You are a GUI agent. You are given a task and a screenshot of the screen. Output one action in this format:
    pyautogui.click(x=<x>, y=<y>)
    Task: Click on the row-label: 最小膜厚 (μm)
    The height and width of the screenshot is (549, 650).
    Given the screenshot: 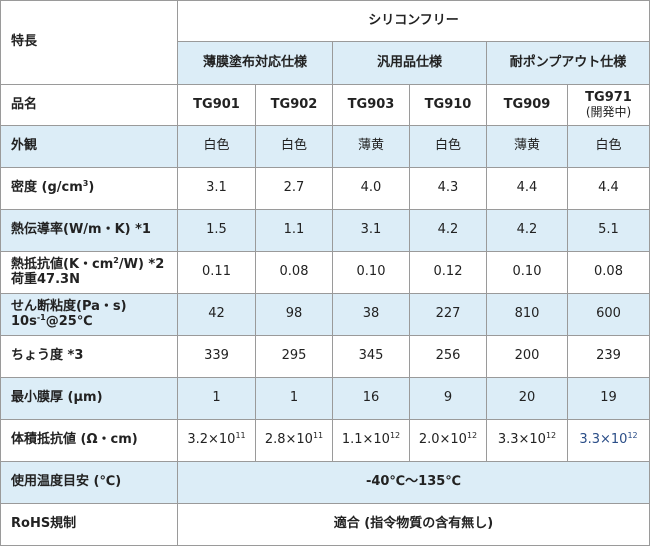 What is the action you would take?
    pyautogui.click(x=89, y=398)
    